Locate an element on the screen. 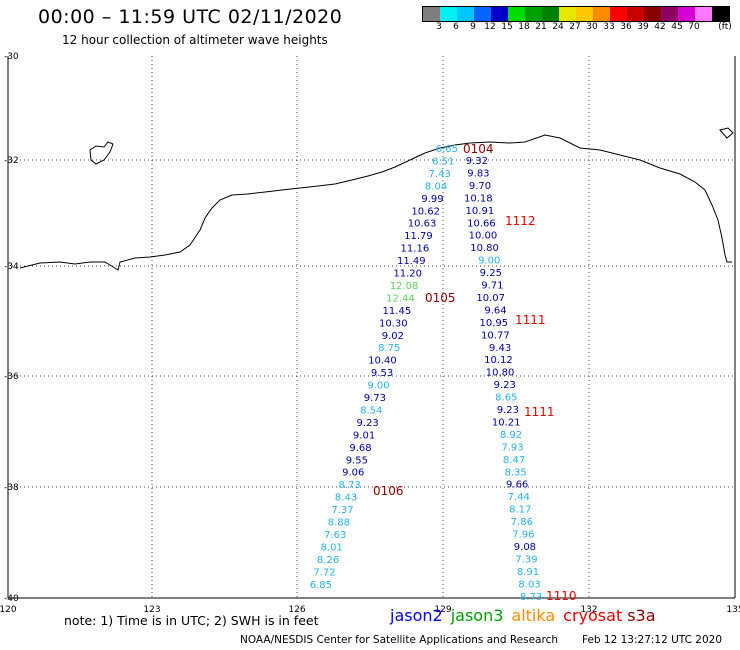  color-tick-label: 39 is located at coordinates (643, 27).